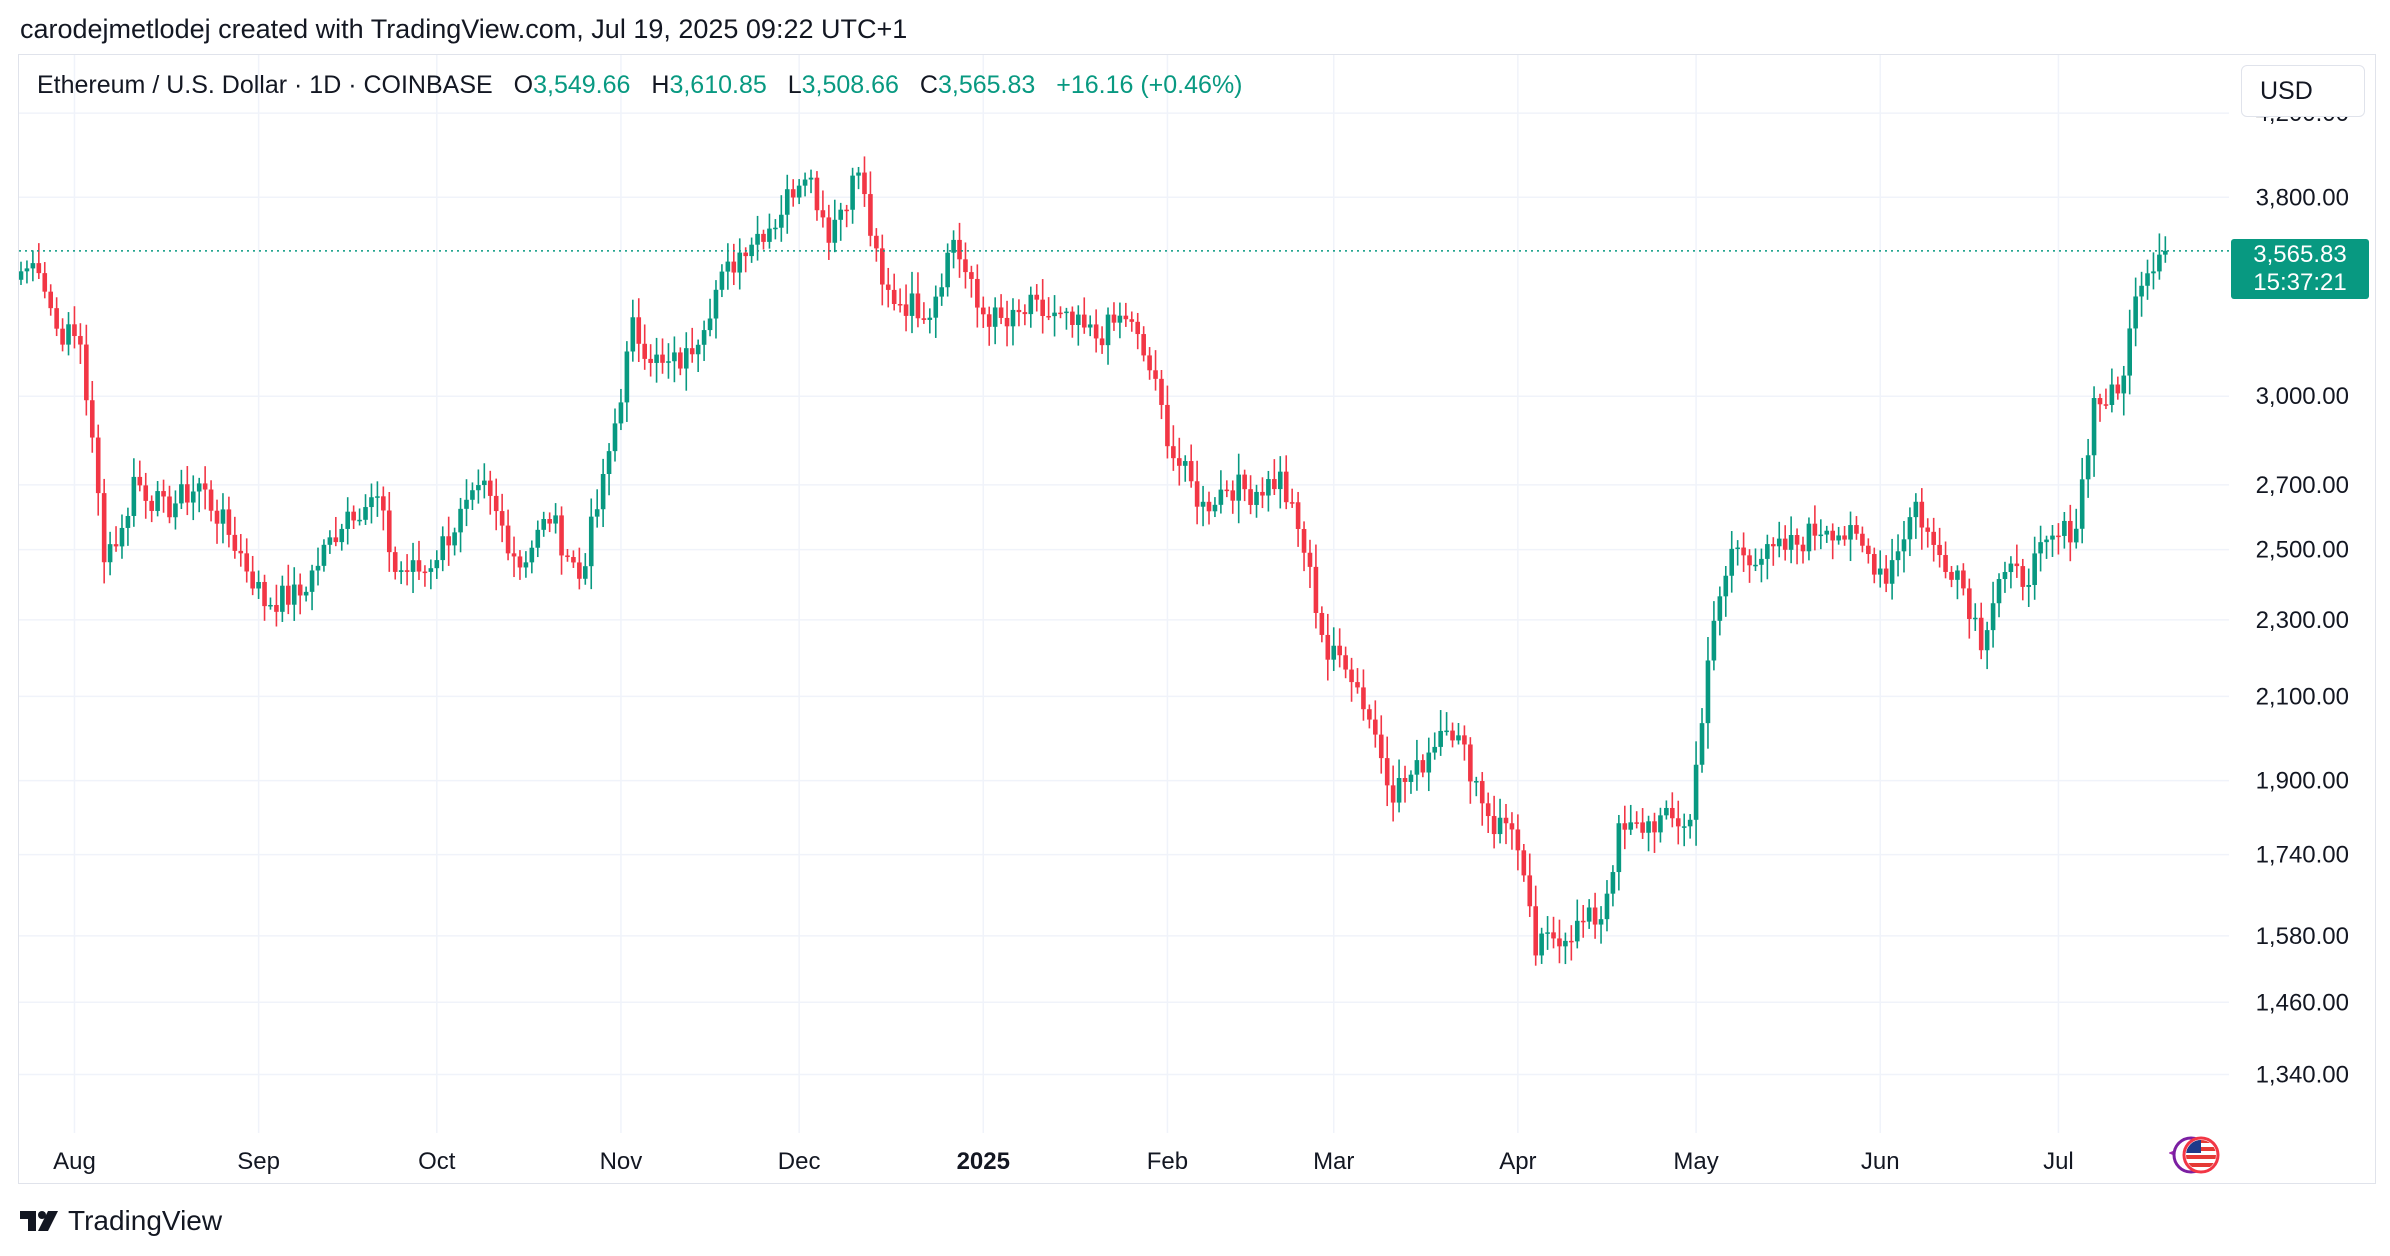 This screenshot has width=2390, height=1256. Describe the element at coordinates (523, 85) in the screenshot. I see `open-label: O` at that location.